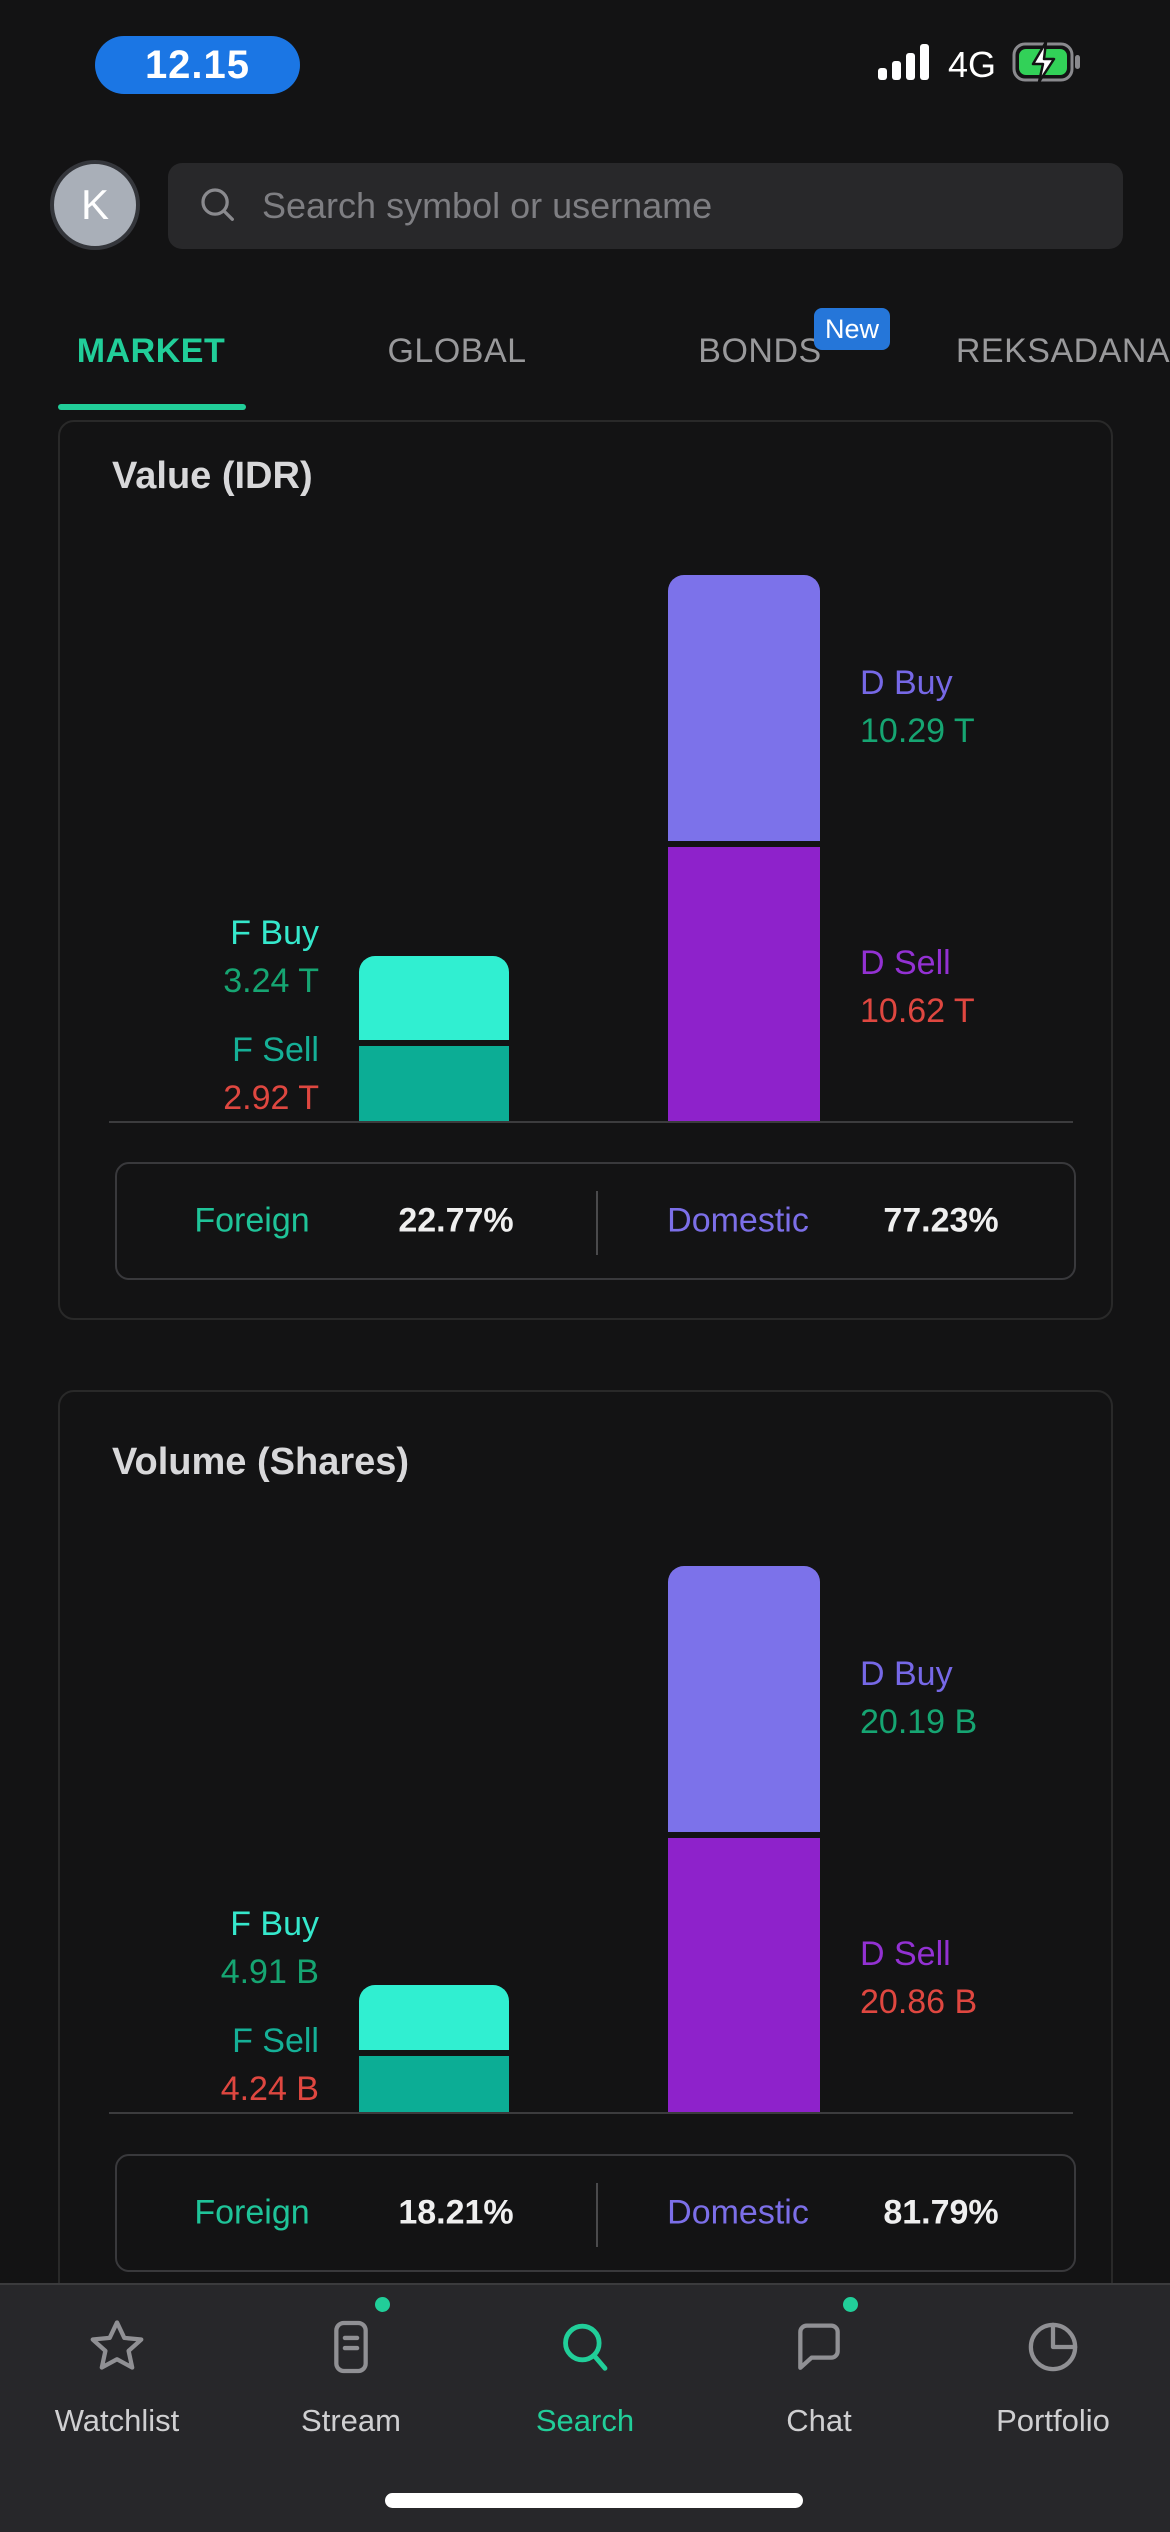 The image size is (1170, 2532). What do you see at coordinates (351, 2347) in the screenshot?
I see `stream-icon` at bounding box center [351, 2347].